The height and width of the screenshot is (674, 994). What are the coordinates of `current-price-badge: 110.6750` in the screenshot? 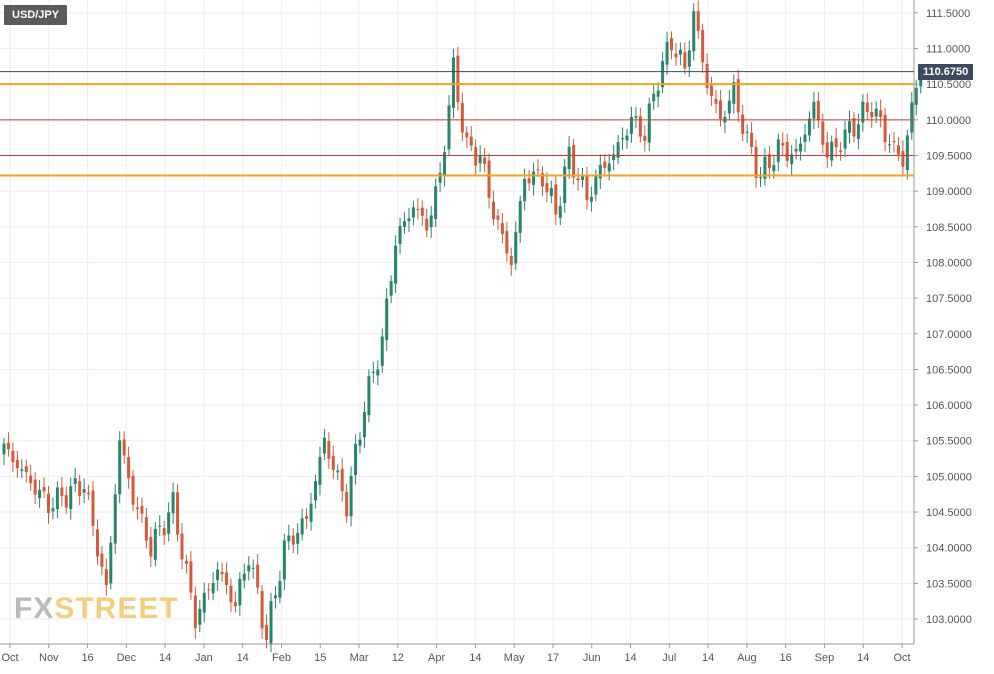 It's located at (946, 72).